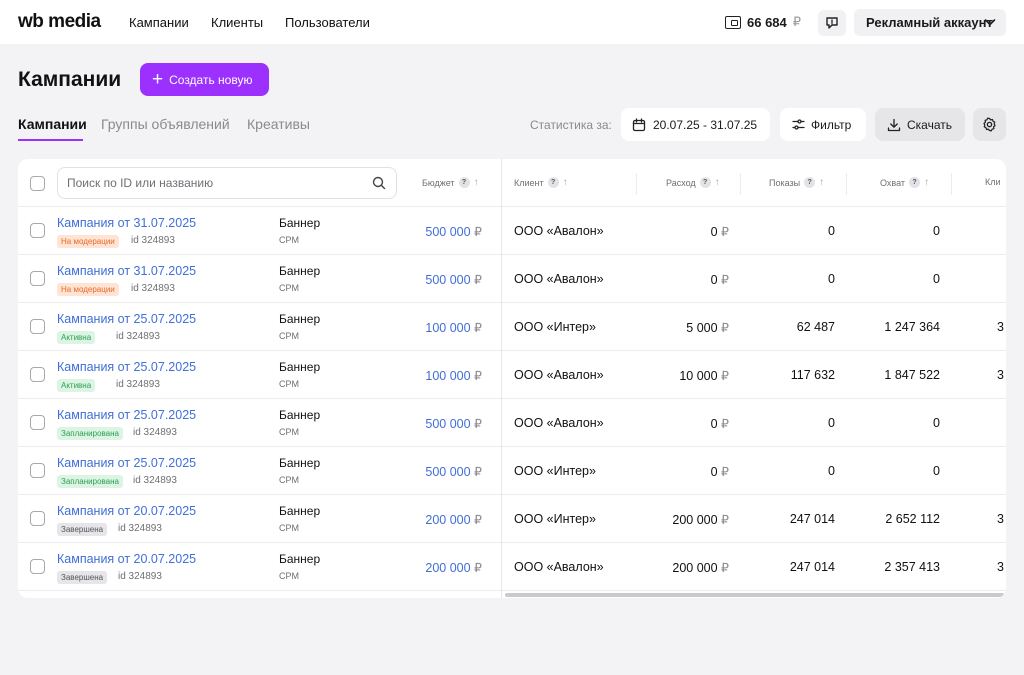 The width and height of the screenshot is (1024, 675). What do you see at coordinates (754, 595) in the screenshot?
I see `horizontal-scrollbar` at bounding box center [754, 595].